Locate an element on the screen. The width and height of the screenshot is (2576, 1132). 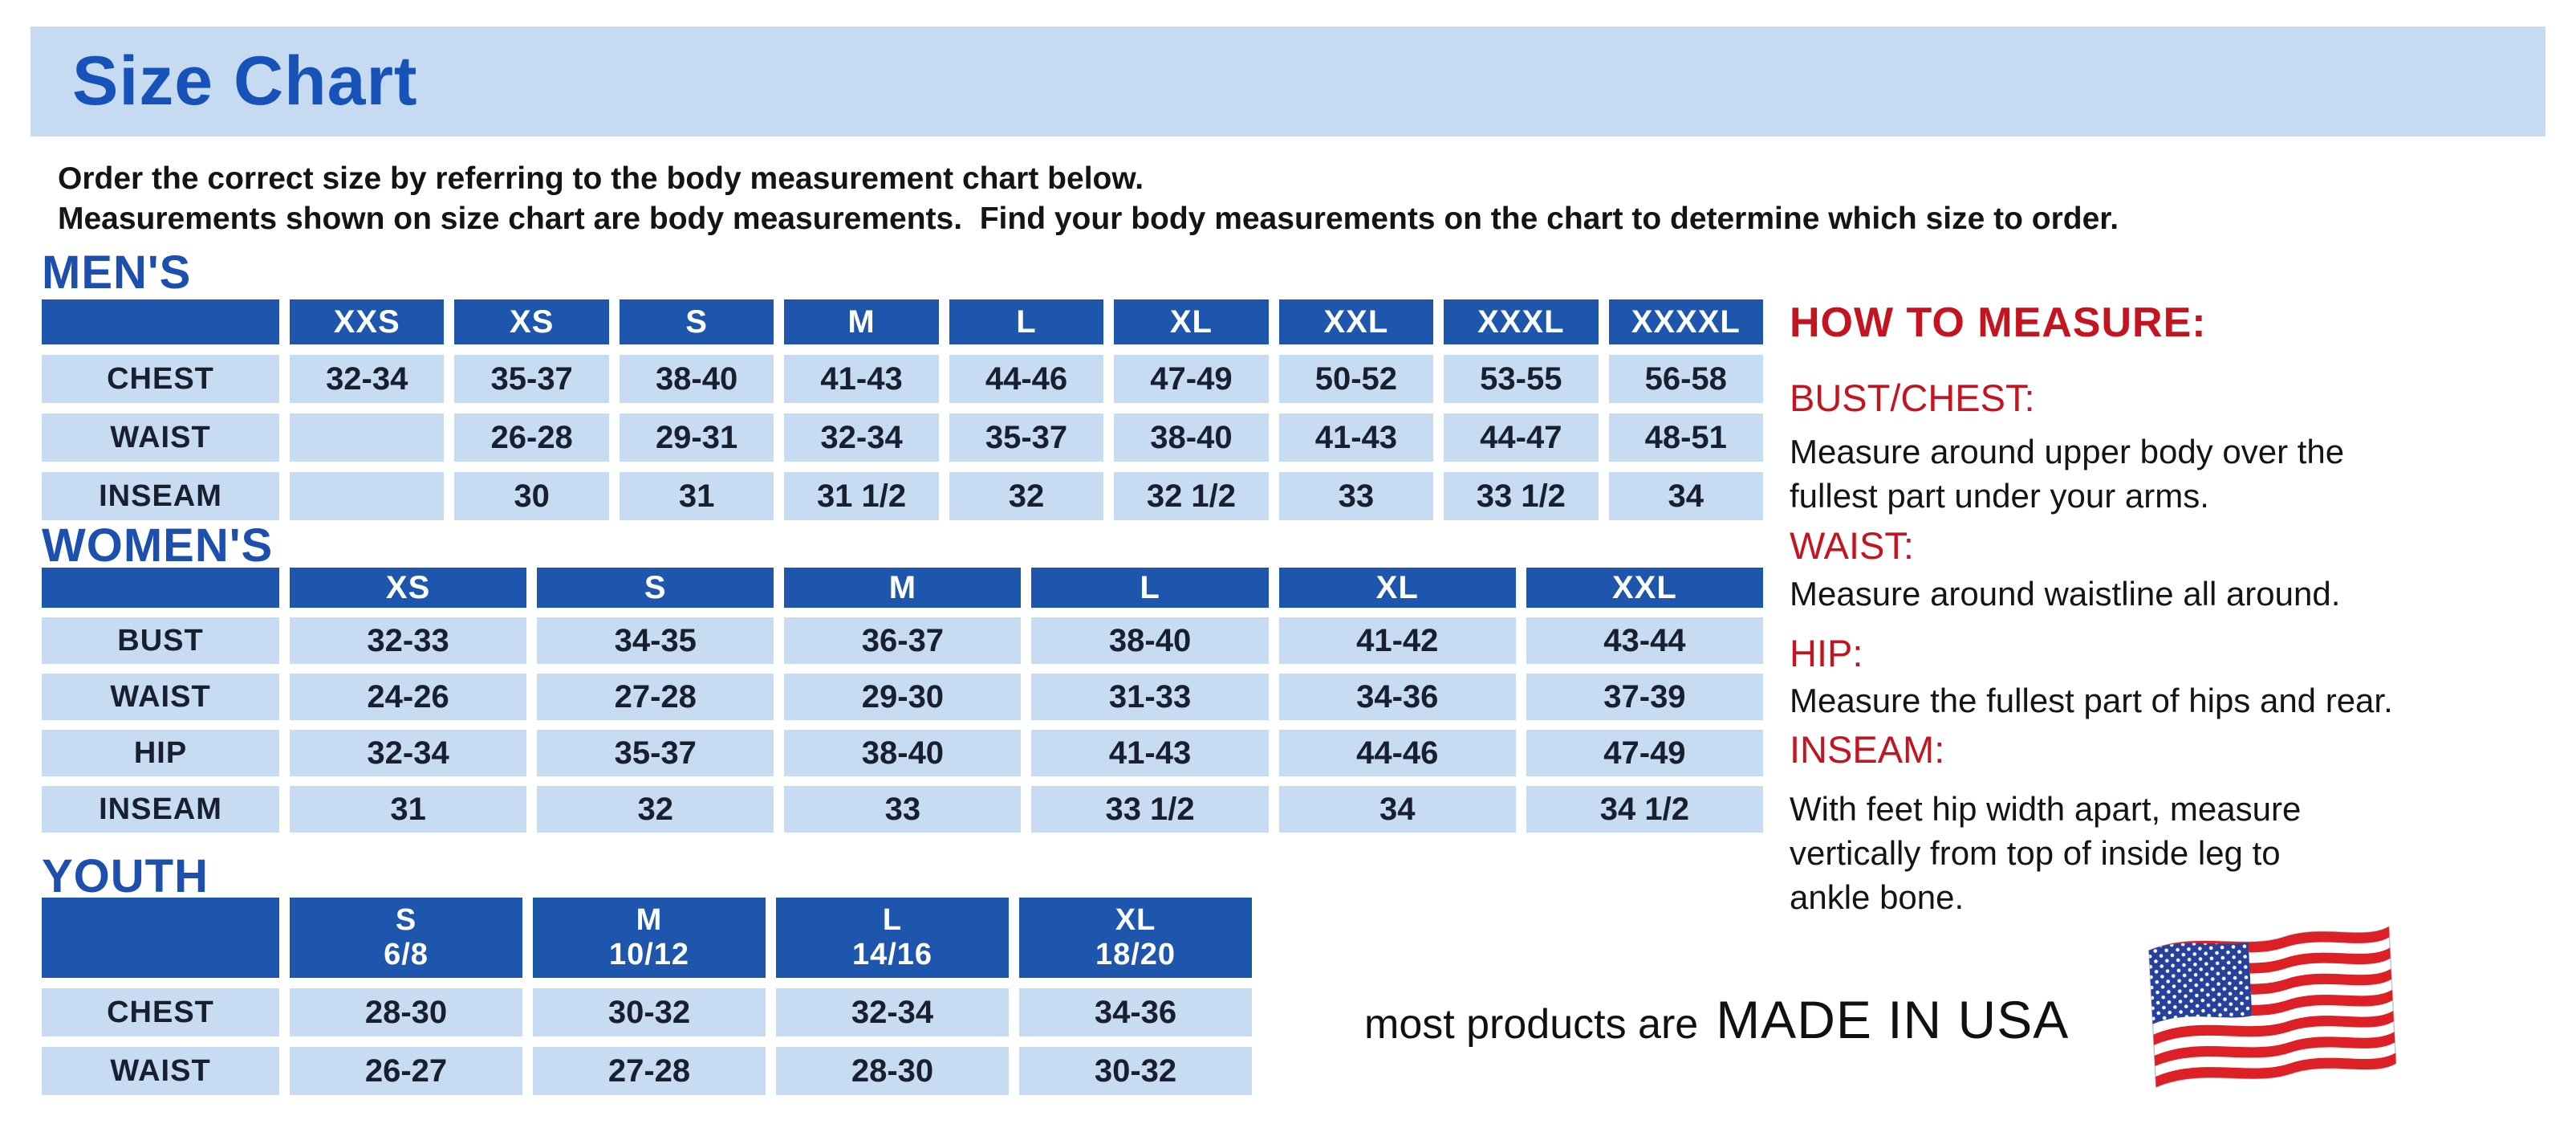
mens-row-label: INSEAM is located at coordinates (160, 496).